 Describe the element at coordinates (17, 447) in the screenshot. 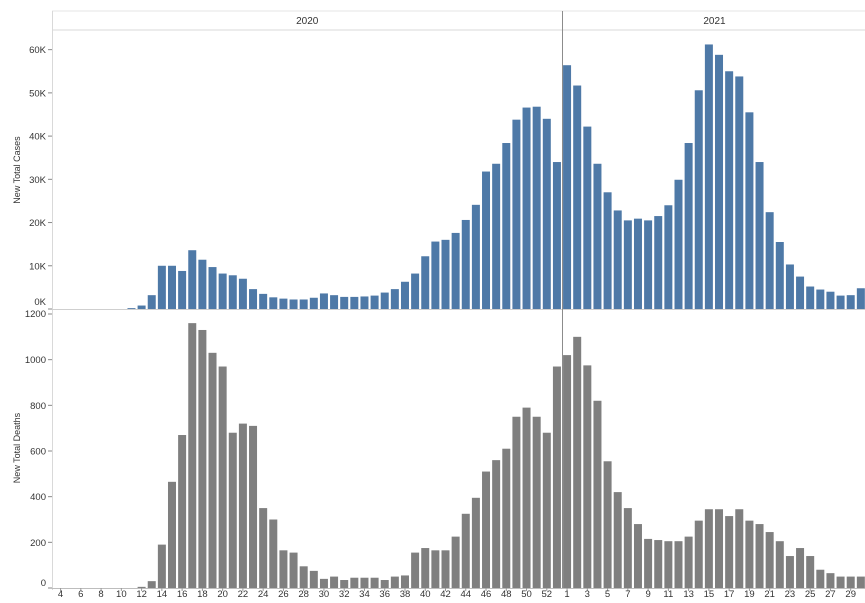

I see `y-axis-title-deaths: New Total Deaths` at that location.